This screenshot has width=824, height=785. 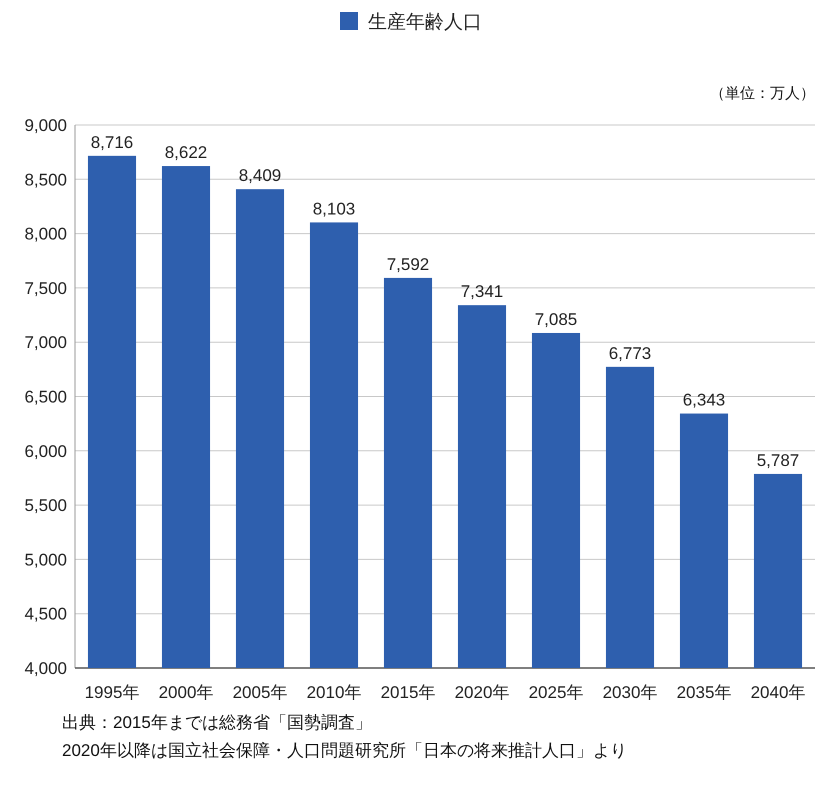 I want to click on text: （単位：万人）, so click(x=762, y=93).